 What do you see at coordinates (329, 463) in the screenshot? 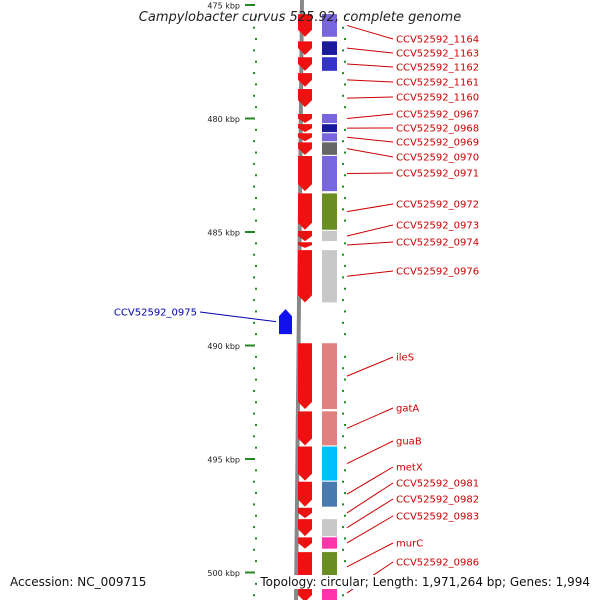
I see `cog-box-guaB` at bounding box center [329, 463].